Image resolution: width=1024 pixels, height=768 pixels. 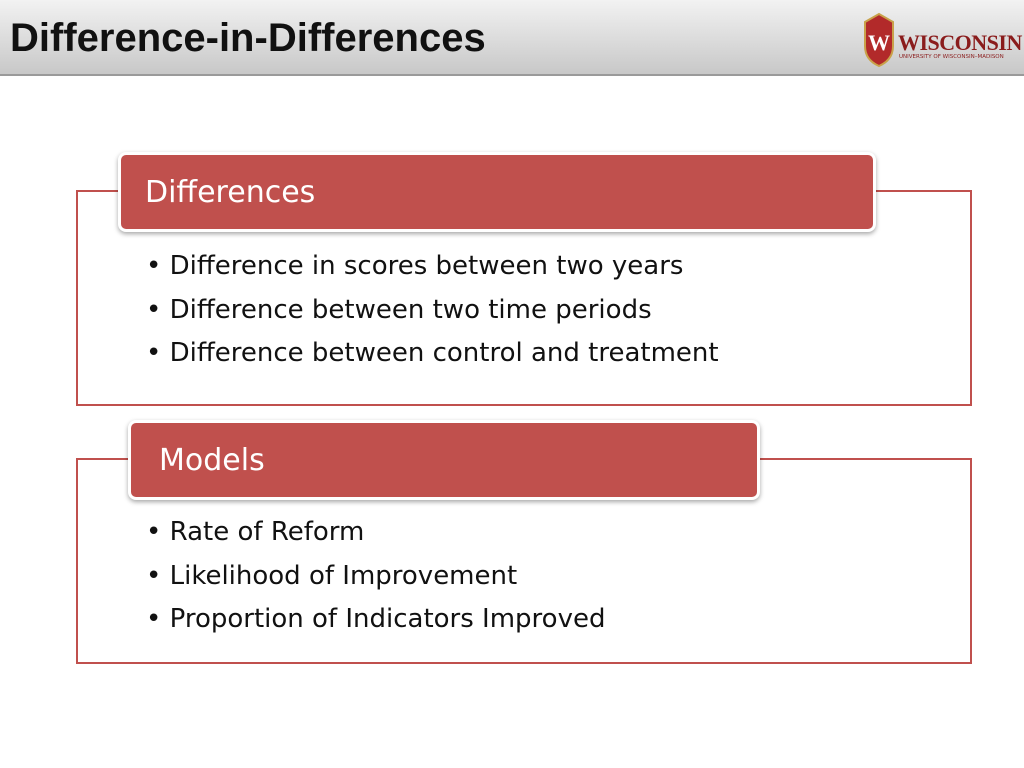 I want to click on crest: W, so click(x=879, y=40).